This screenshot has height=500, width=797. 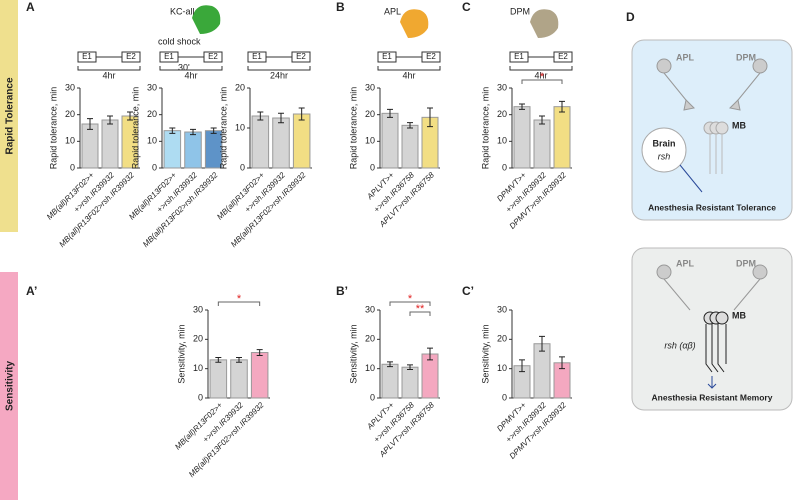 I want to click on panel-label: A’, so click(x=31, y=291).